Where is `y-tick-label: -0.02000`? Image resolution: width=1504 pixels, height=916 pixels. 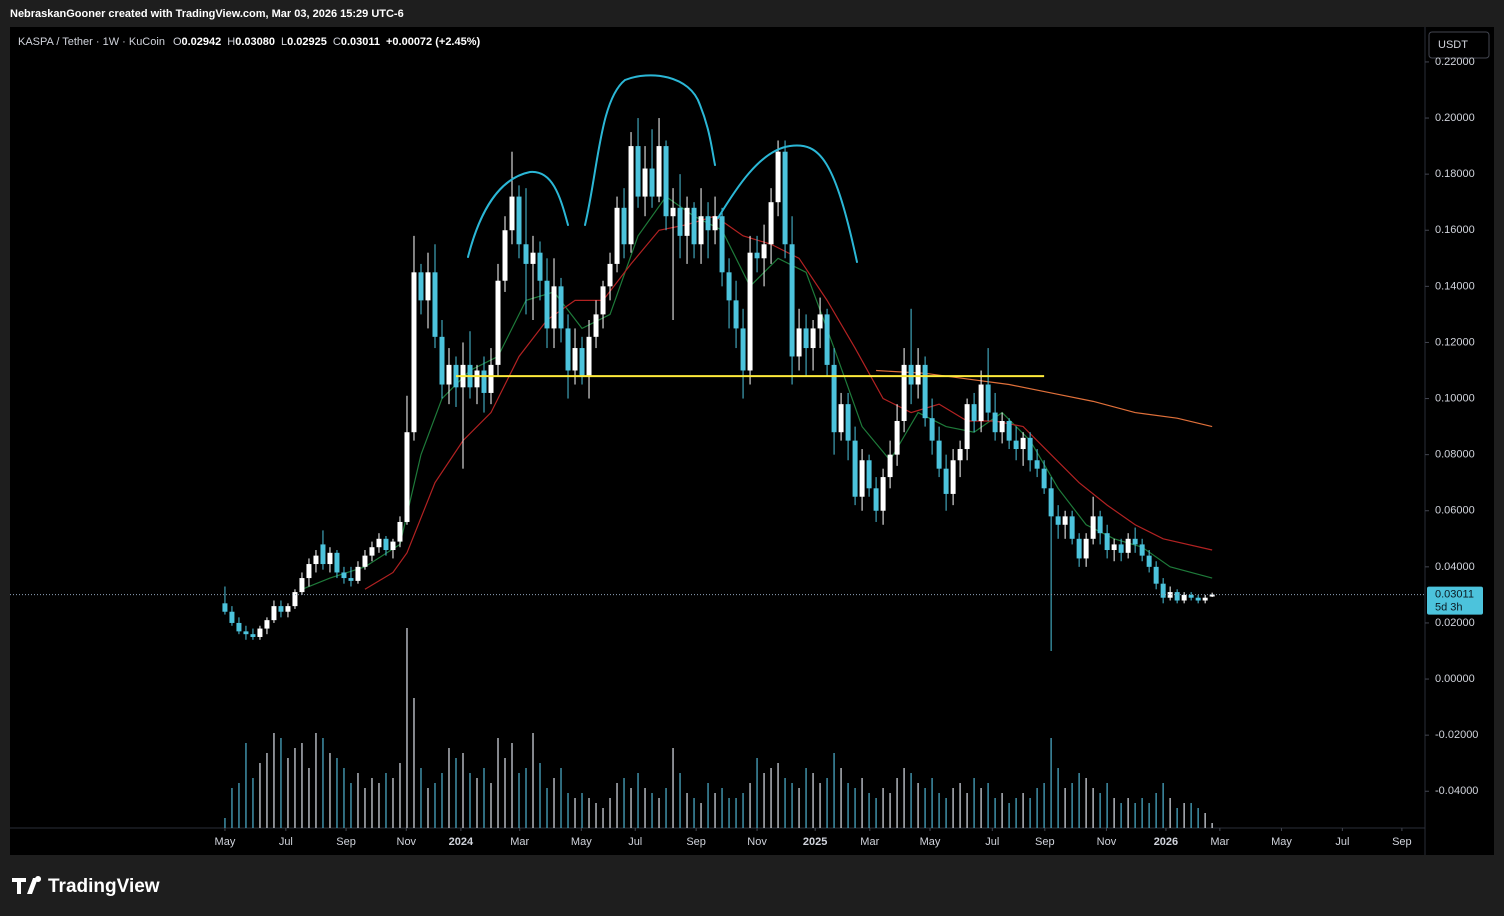
y-tick-label: -0.02000 is located at coordinates (1456, 735).